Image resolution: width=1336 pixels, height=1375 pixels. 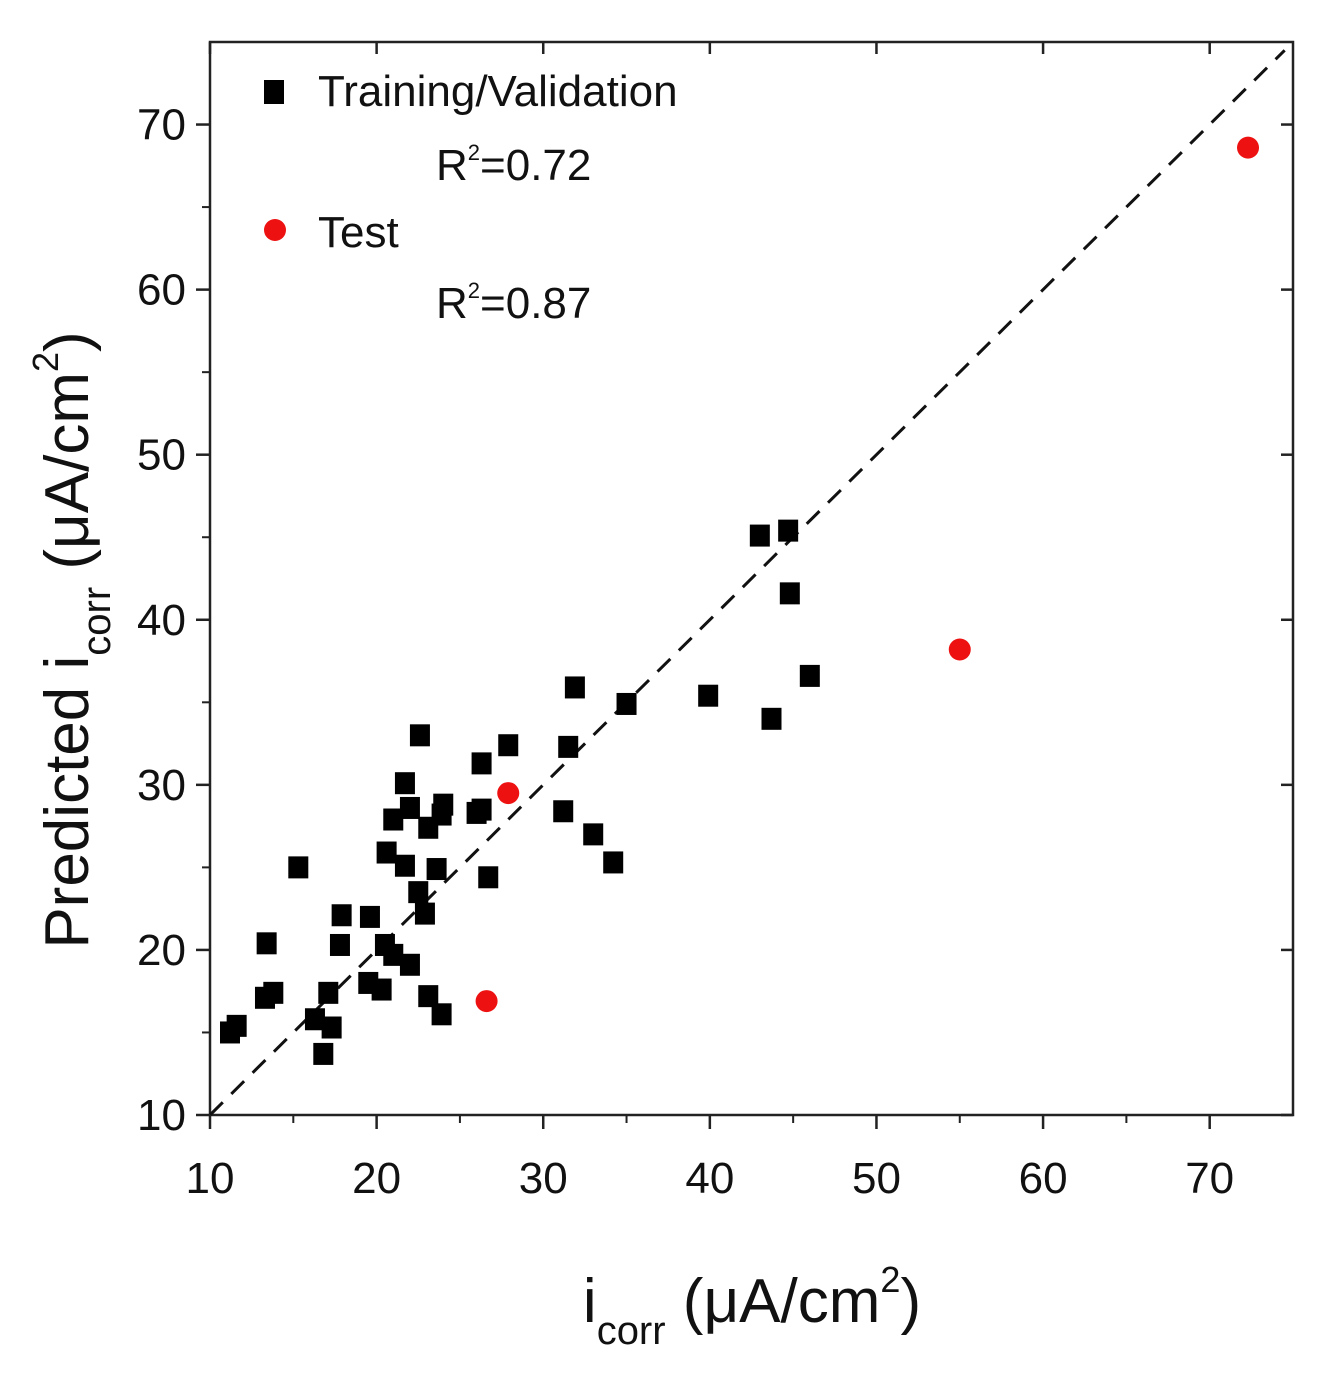 I want to click on y-axis-title: Predicted icorr (μA/cm2), so click(x=72, y=639).